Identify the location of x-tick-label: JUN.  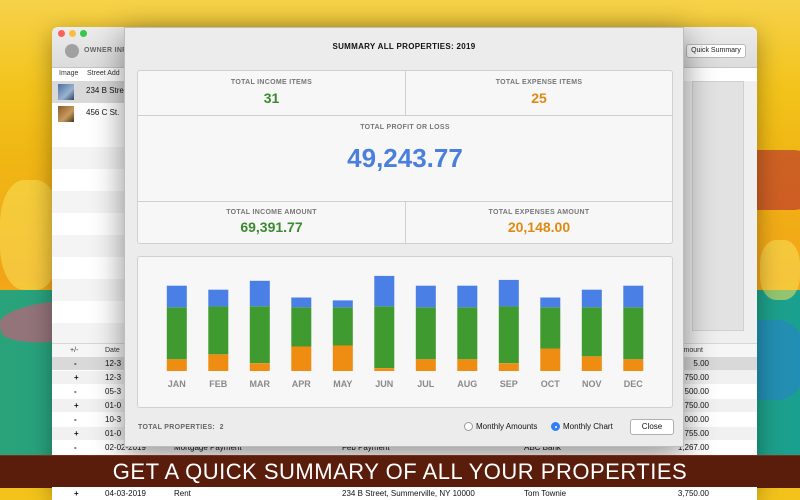
(384, 384).